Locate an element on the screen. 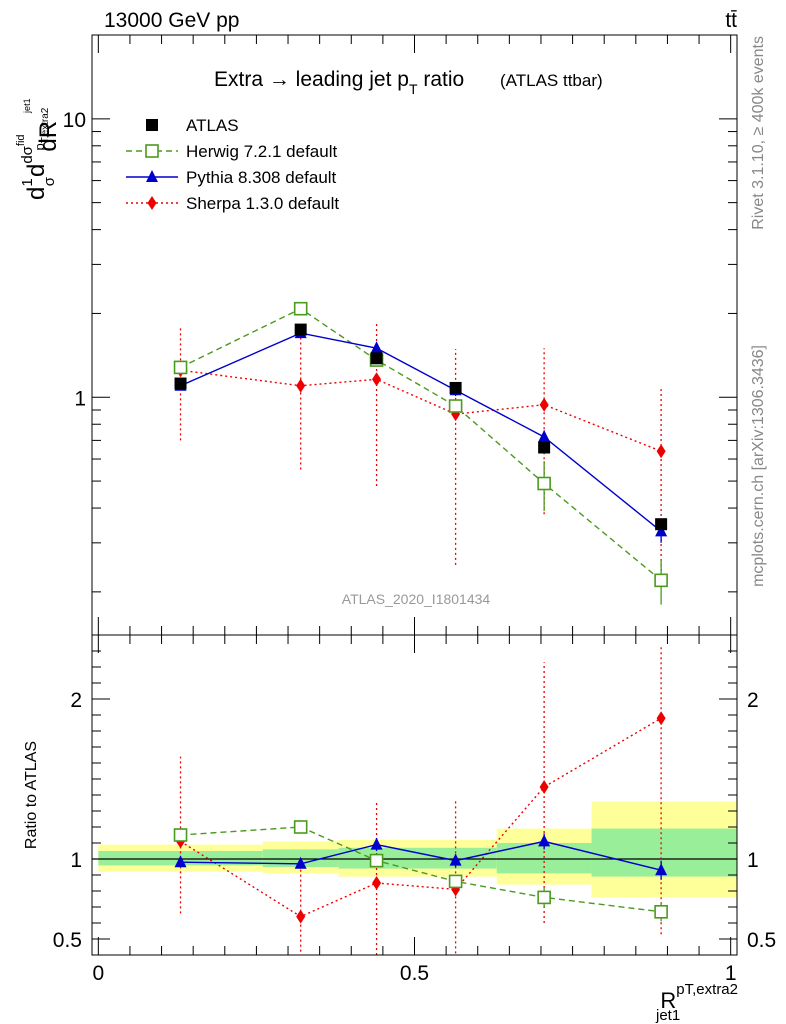  y-tick-label: 10 is located at coordinates (74, 120).